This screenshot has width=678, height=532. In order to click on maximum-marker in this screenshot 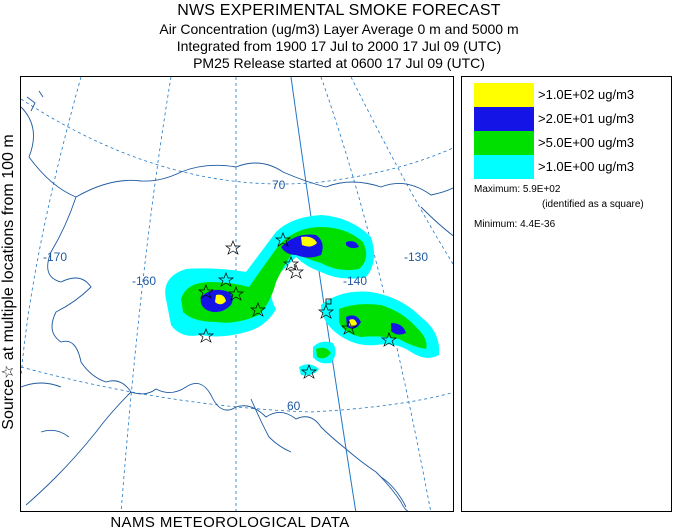, I will do `click(328, 301)`.